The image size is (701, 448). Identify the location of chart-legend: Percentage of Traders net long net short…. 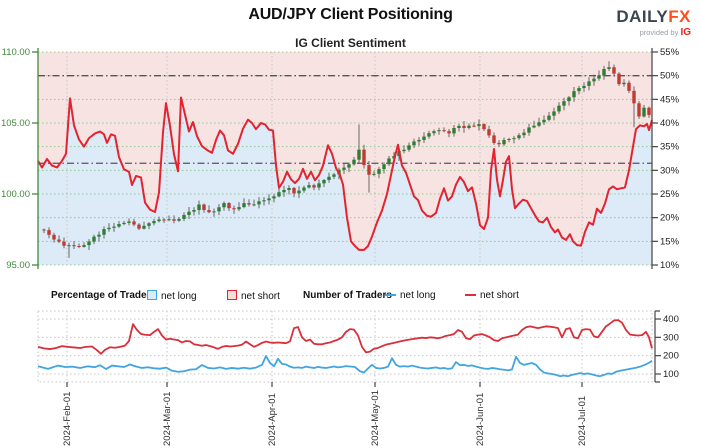
(350, 297).